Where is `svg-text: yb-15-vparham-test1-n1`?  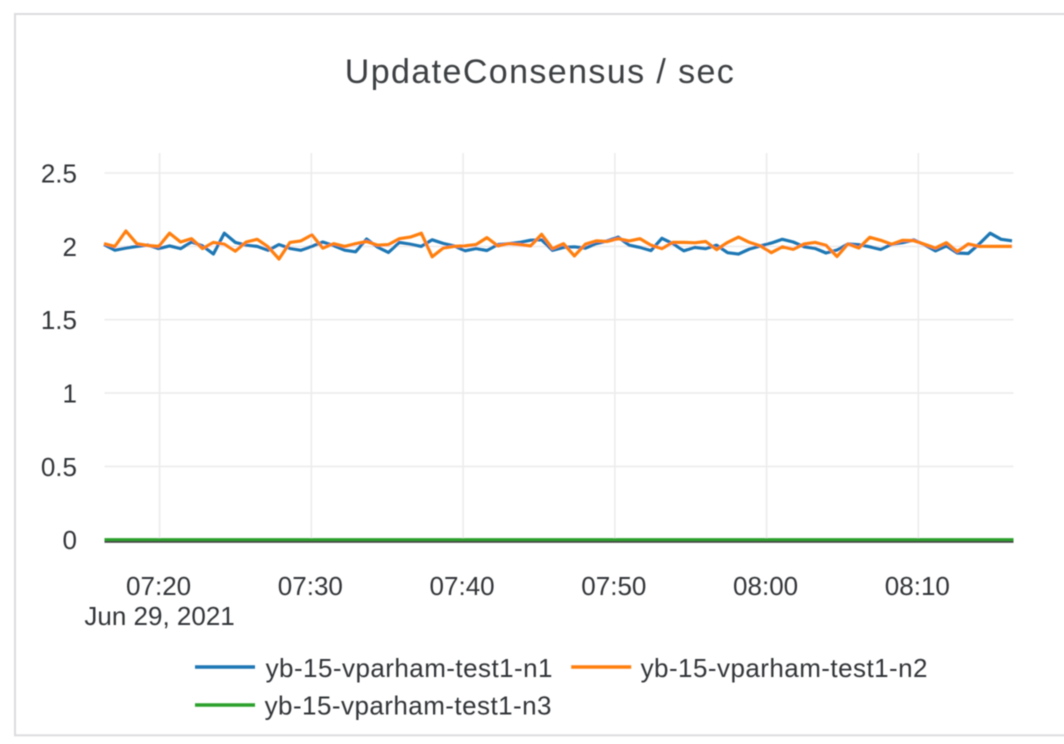 svg-text: yb-15-vparham-test1-n1 is located at coordinates (409, 668).